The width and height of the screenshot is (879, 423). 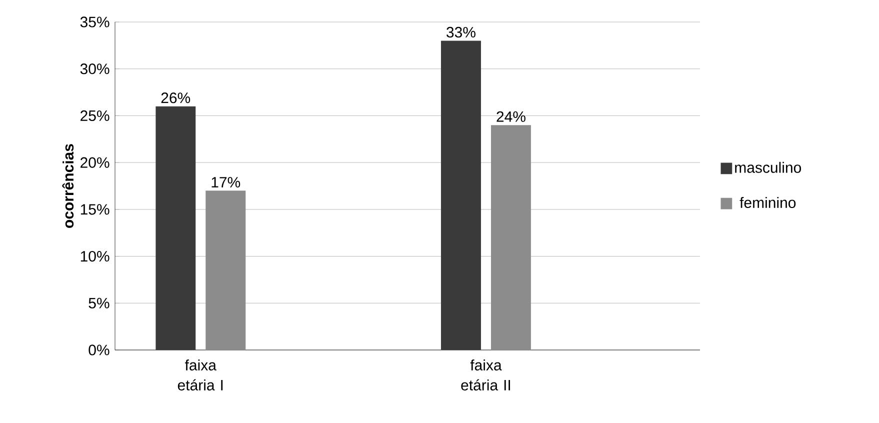 I want to click on y-tick-label: 0%, so click(x=99, y=350).